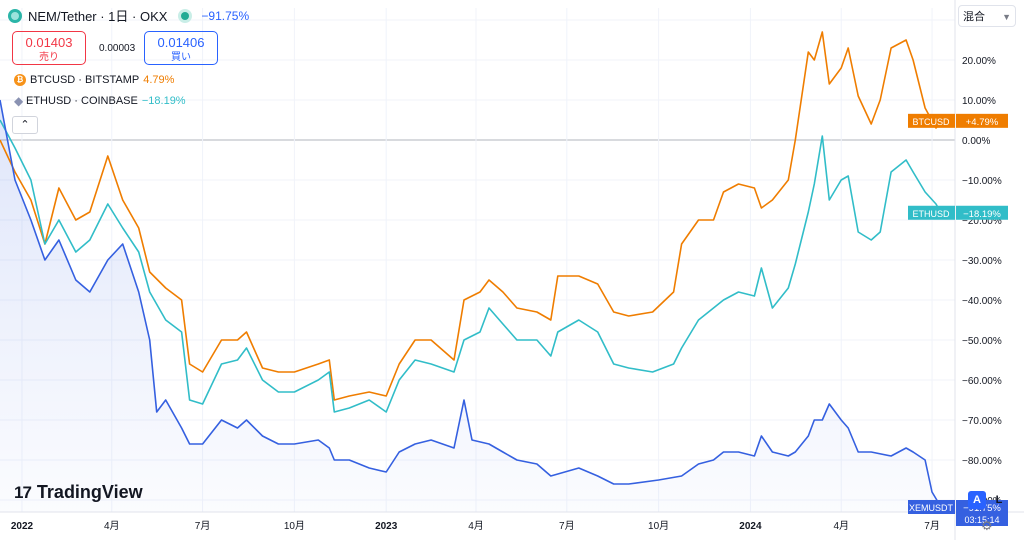  I want to click on bitcoin-icon: ₿, so click(20, 80).